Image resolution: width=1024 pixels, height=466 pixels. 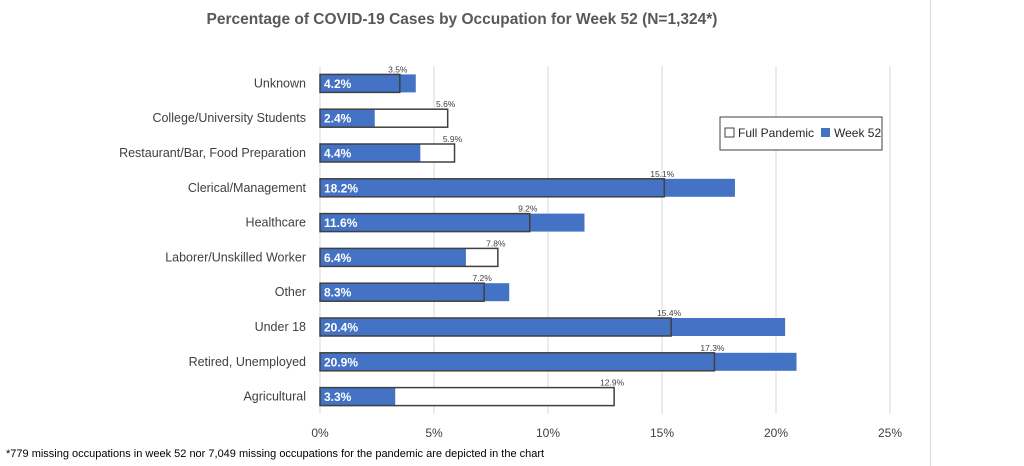 What do you see at coordinates (528, 209) in the screenshot?
I see `data-label-full-pandemic: 9.2%` at bounding box center [528, 209].